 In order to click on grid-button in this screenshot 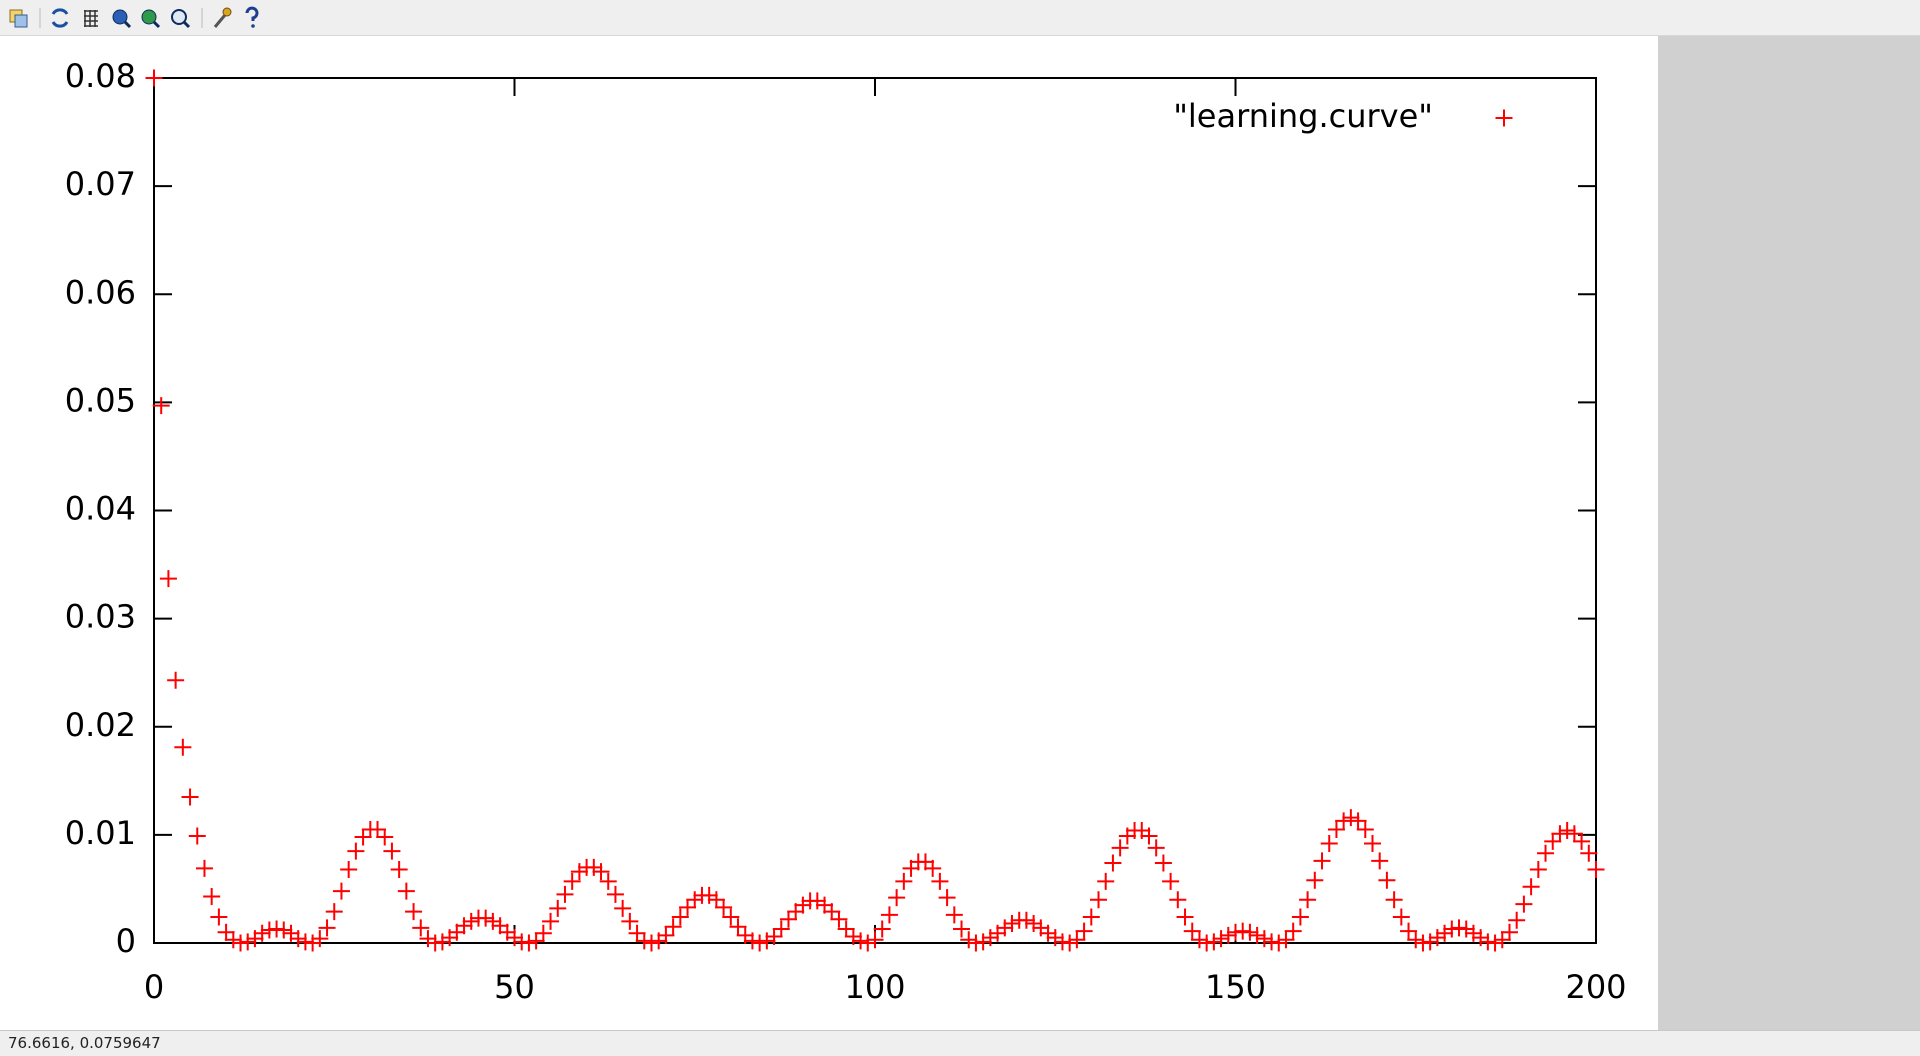, I will do `click(91, 18)`.